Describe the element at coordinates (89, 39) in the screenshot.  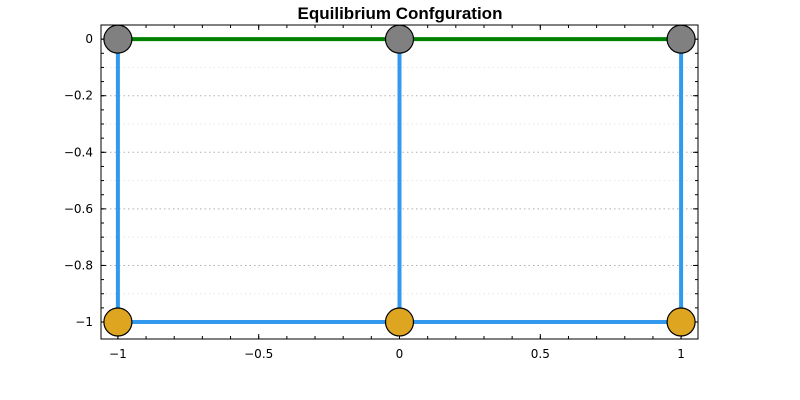
I see `y-tick-label: 0` at that location.